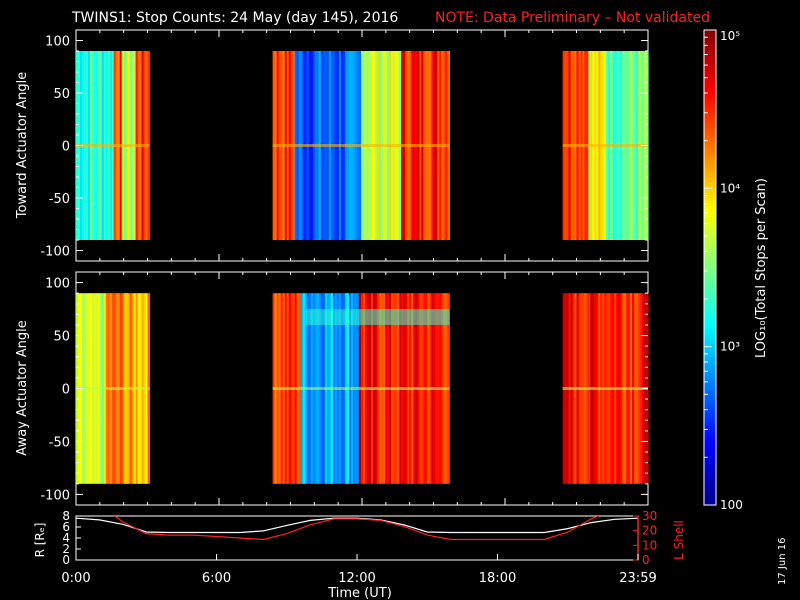 This screenshot has height=600, width=800. I want to click on colorbar-tick-label: 100, so click(731, 505).